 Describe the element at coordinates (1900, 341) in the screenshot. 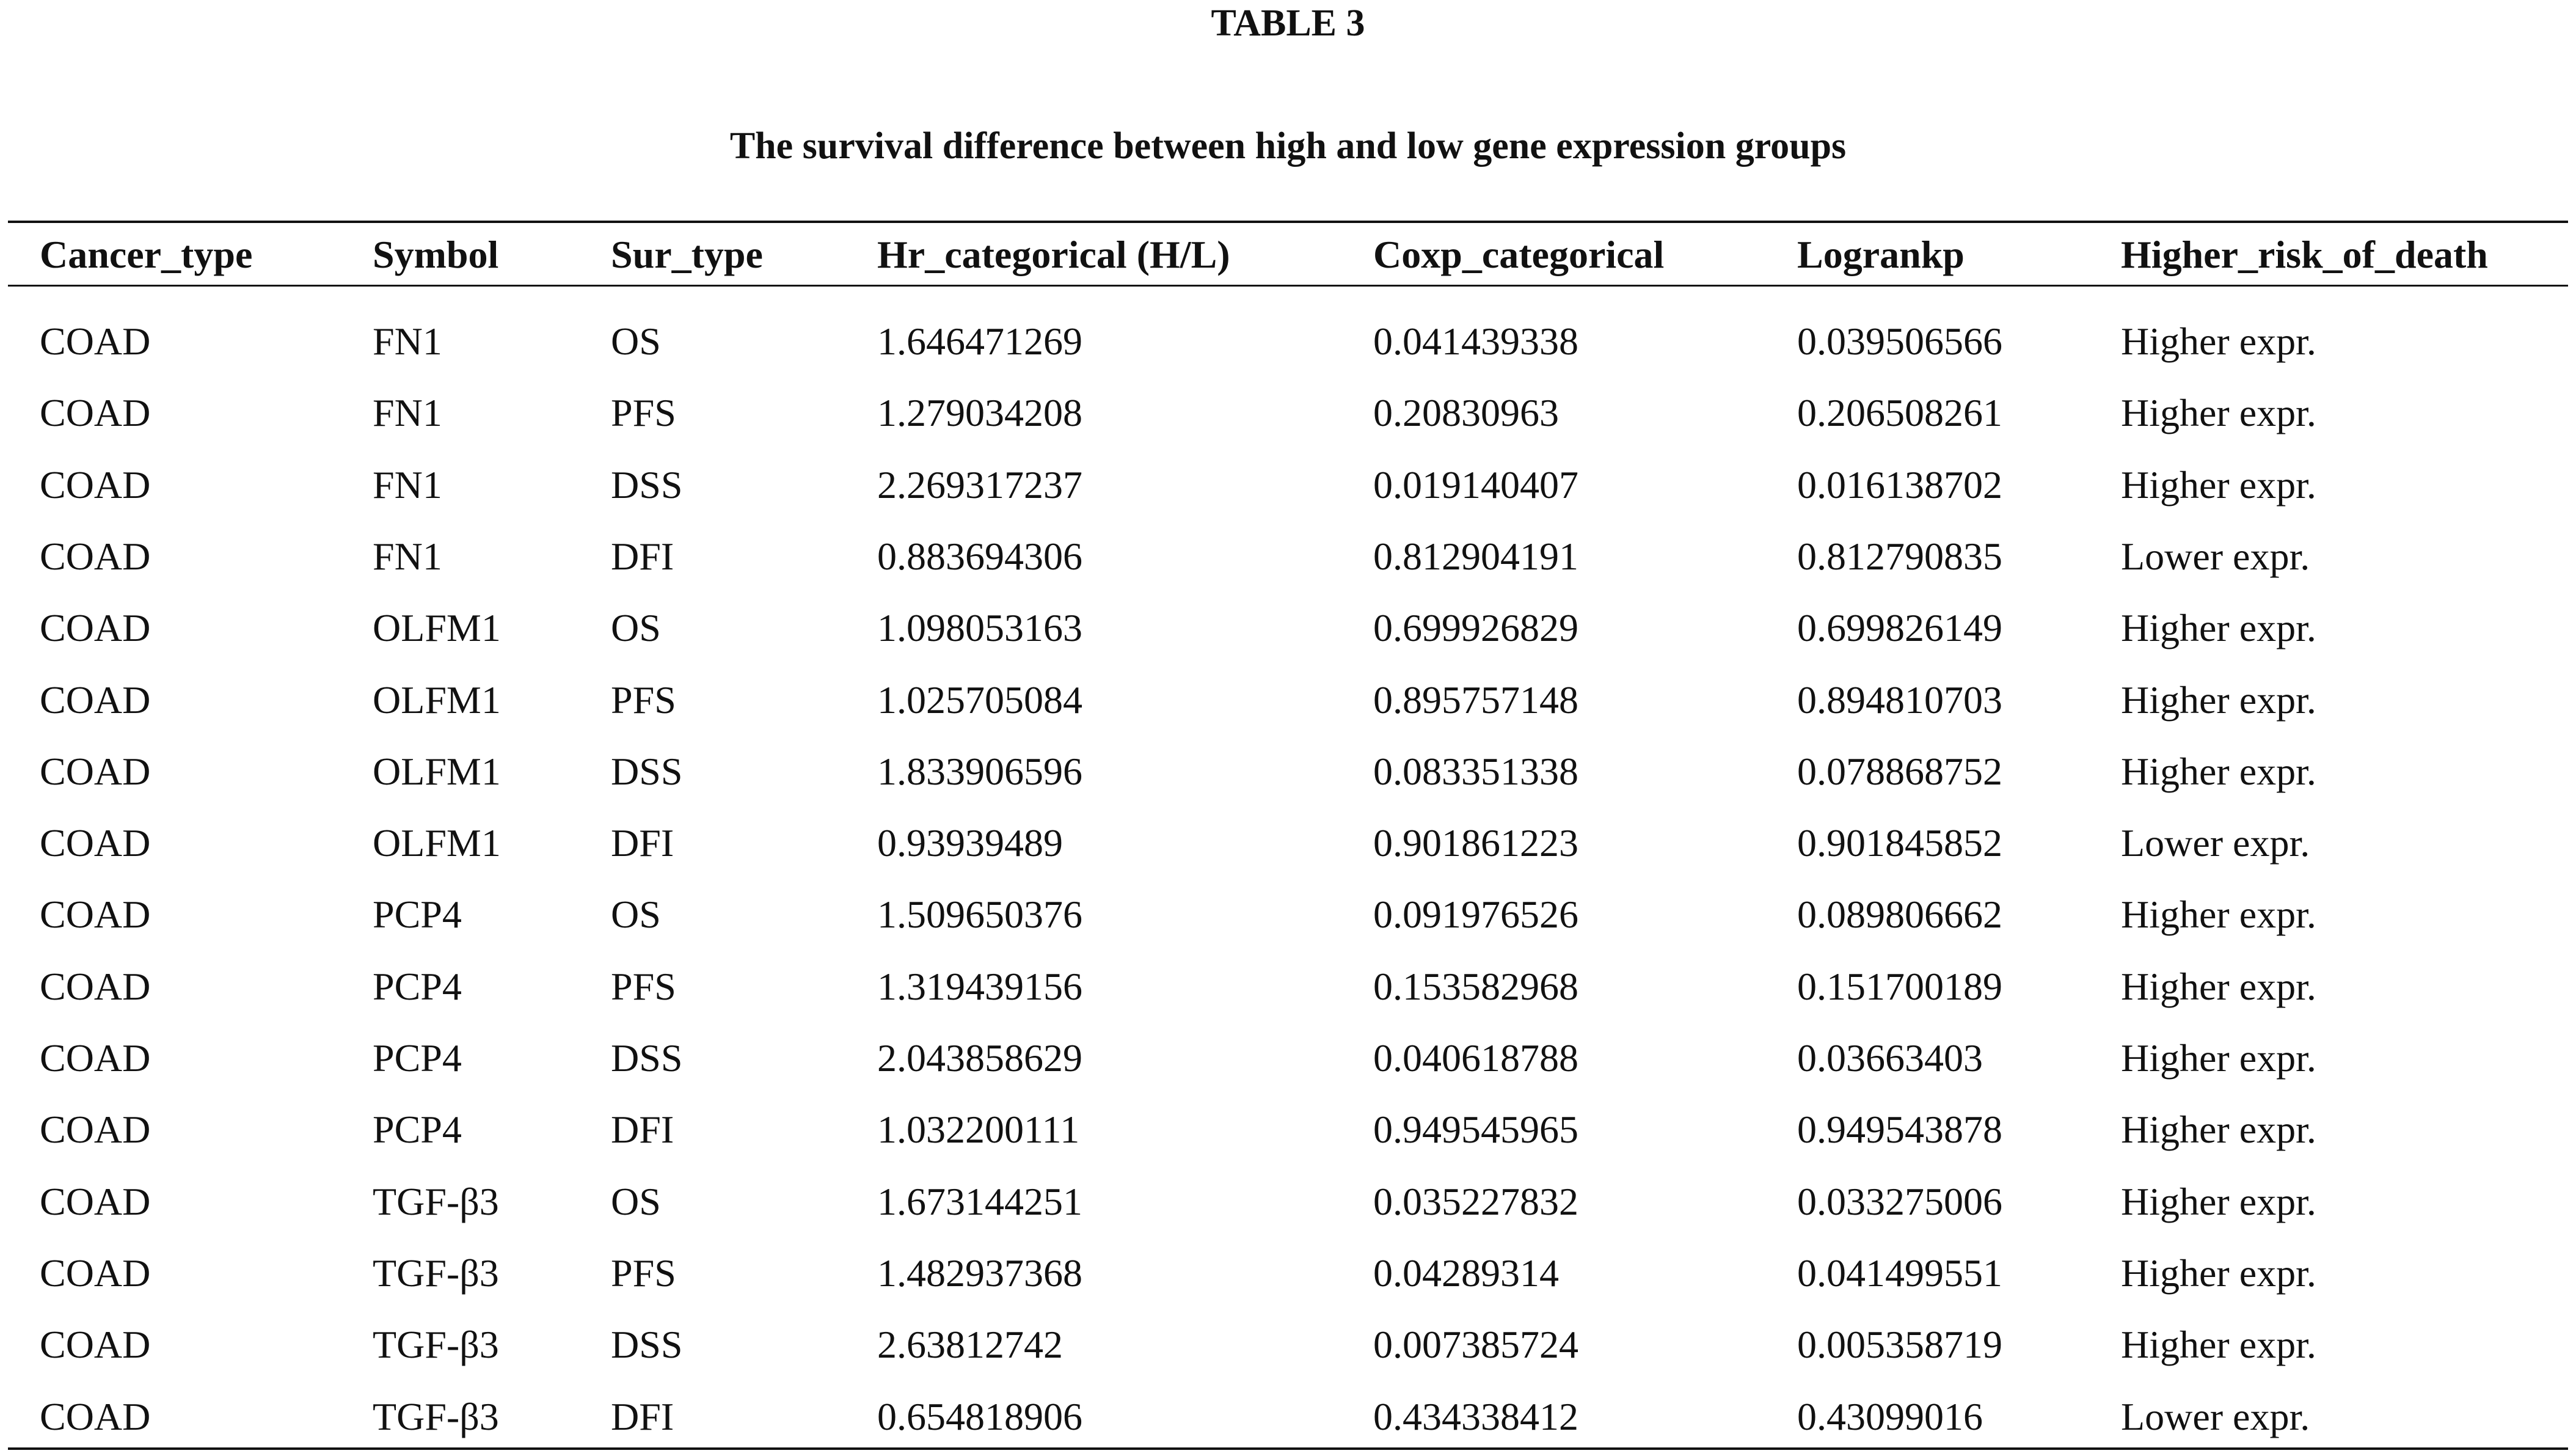

I see `table-cell: 0.039506566` at that location.